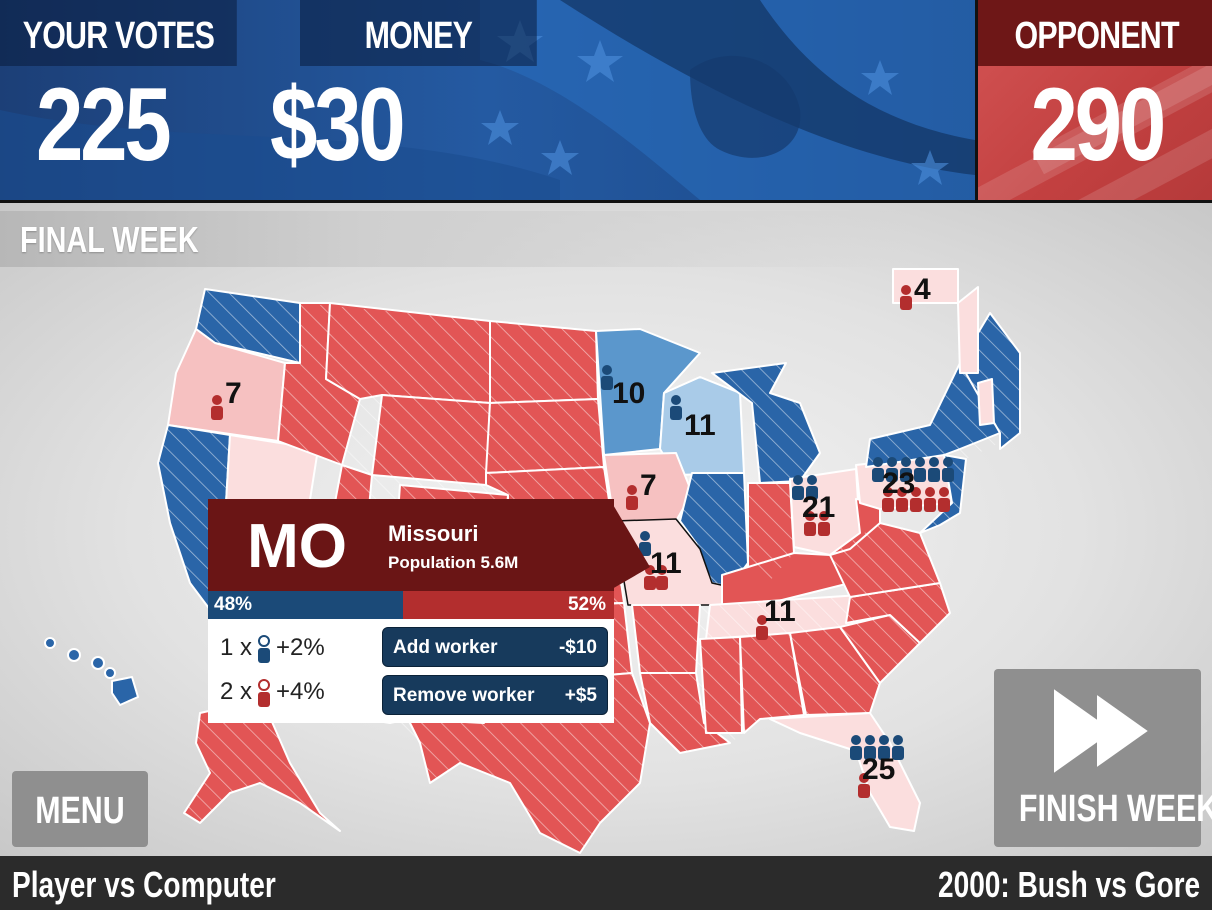 This screenshot has height=910, width=1212. I want to click on svg-text: 25, so click(878, 769).